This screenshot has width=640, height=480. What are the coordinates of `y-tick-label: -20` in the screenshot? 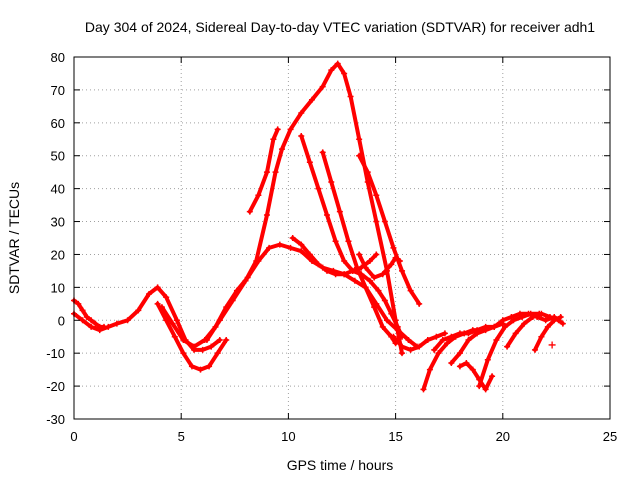 It's located at (55, 386).